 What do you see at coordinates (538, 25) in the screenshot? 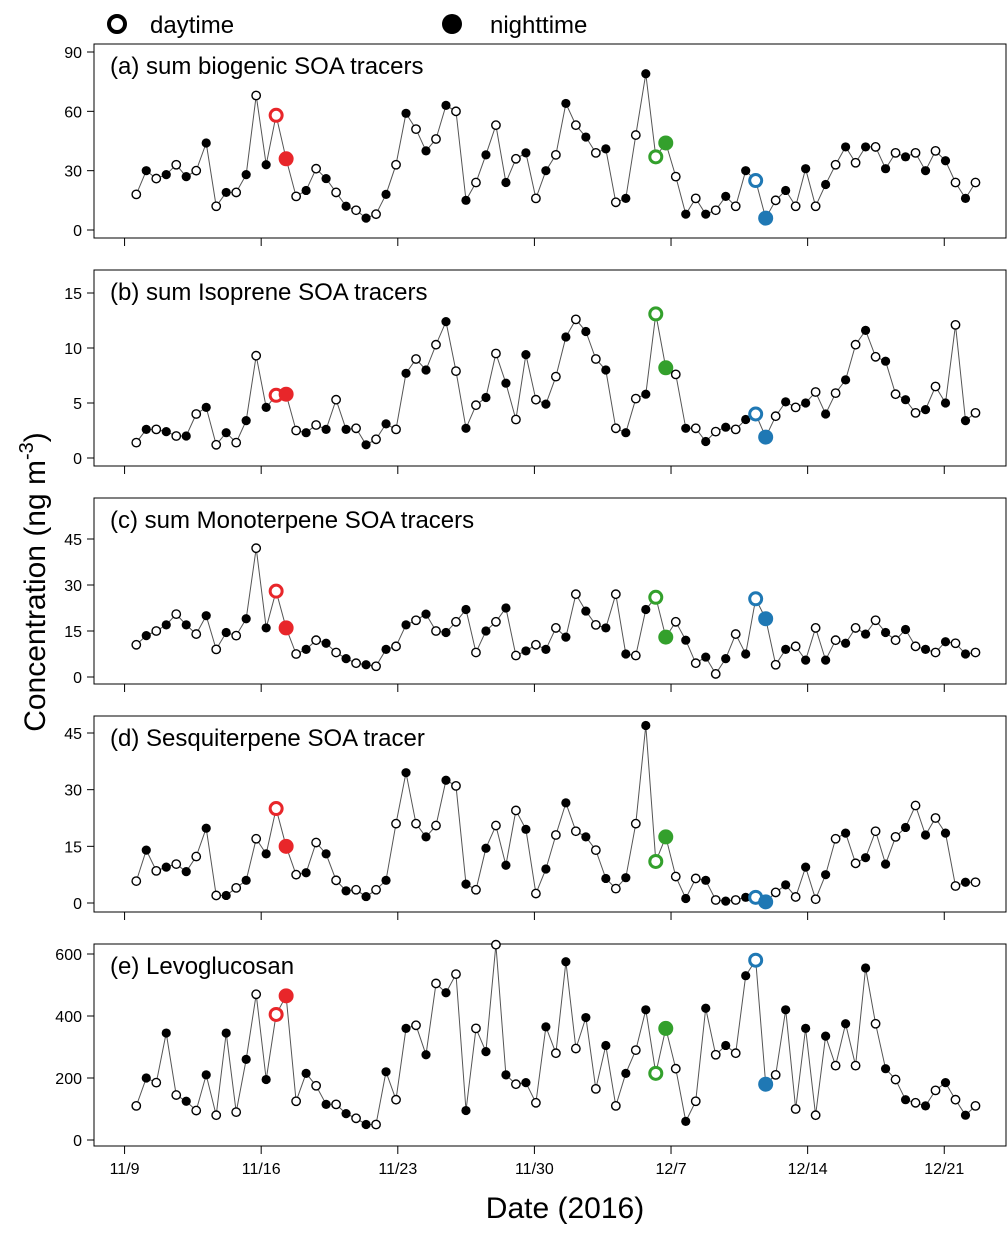
I see `legend-night-label: nighttime` at bounding box center [538, 25].